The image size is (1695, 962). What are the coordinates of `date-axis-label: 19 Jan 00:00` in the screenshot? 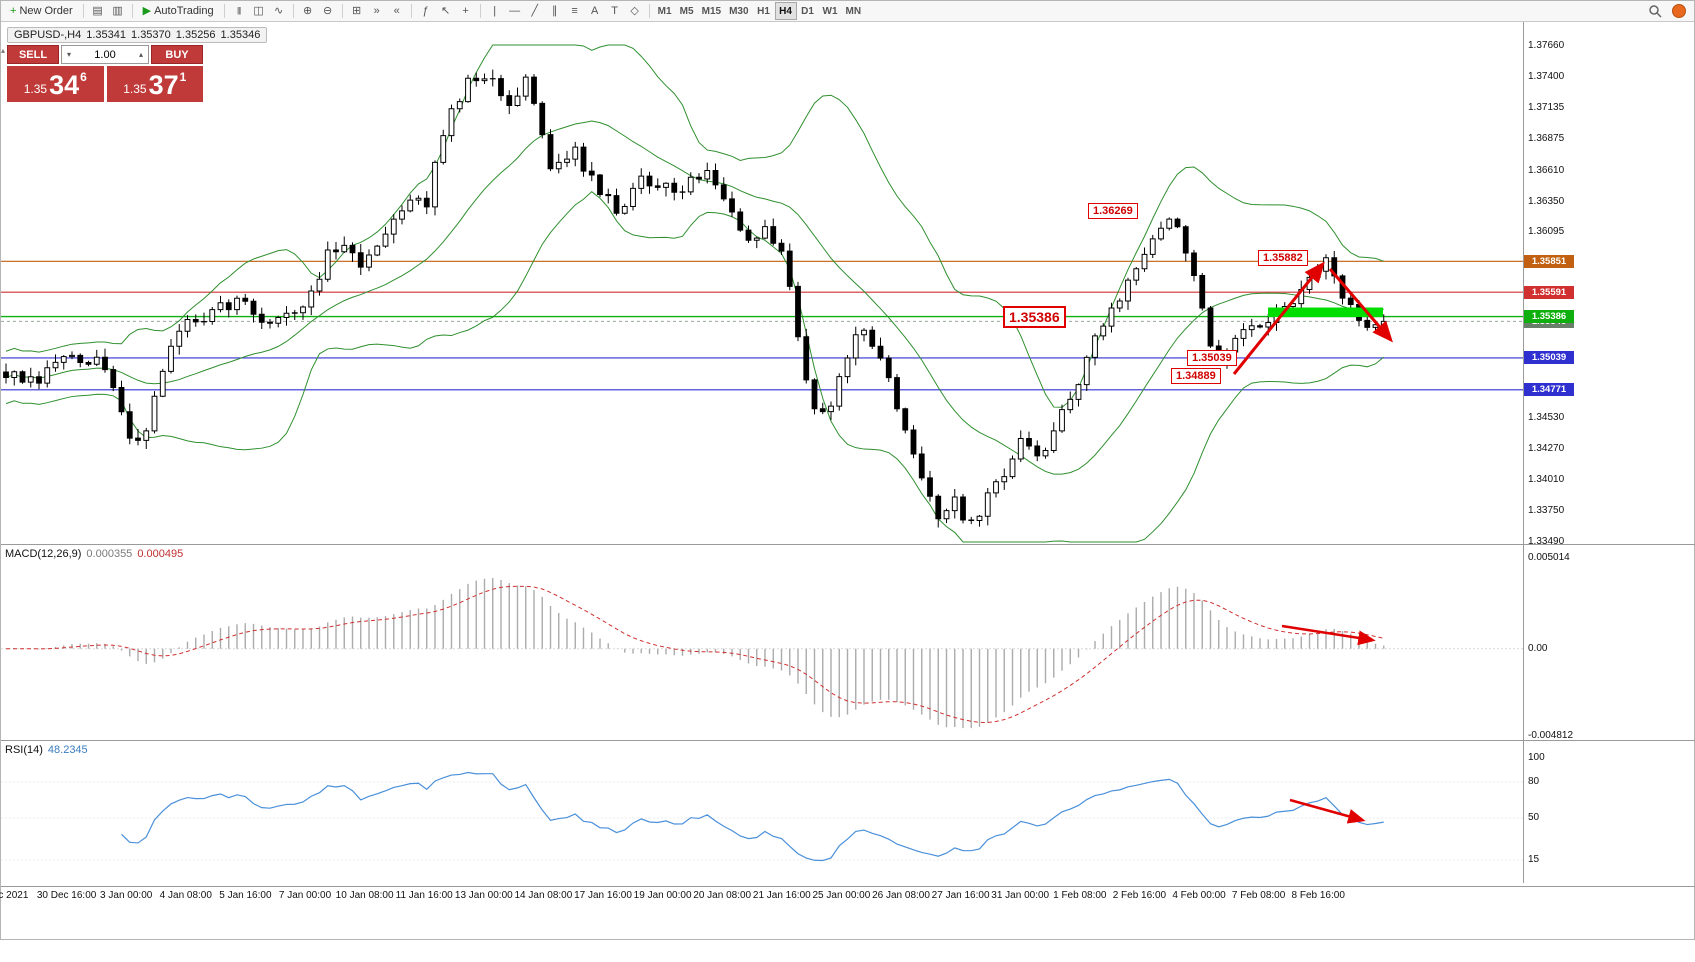 It's located at (662, 895).